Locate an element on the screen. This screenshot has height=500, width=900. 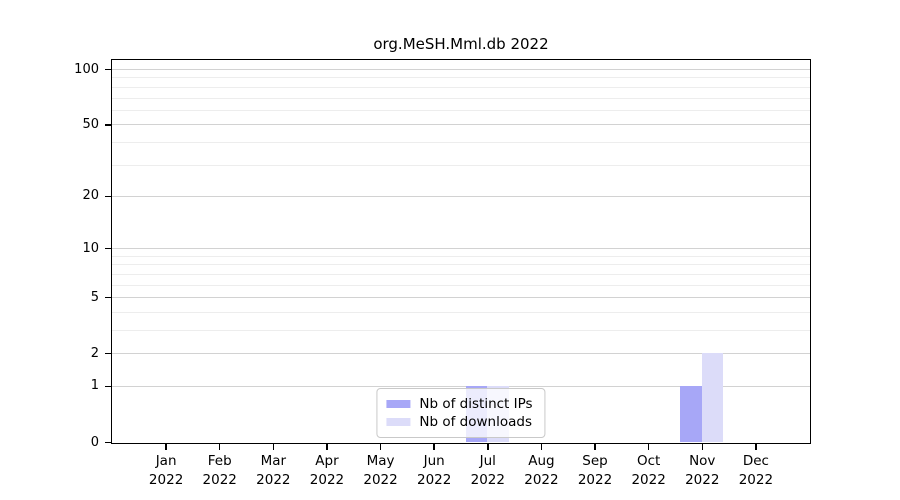
legend-item-distinct-ips: Nb of distinct IPs is located at coordinates (459, 404).